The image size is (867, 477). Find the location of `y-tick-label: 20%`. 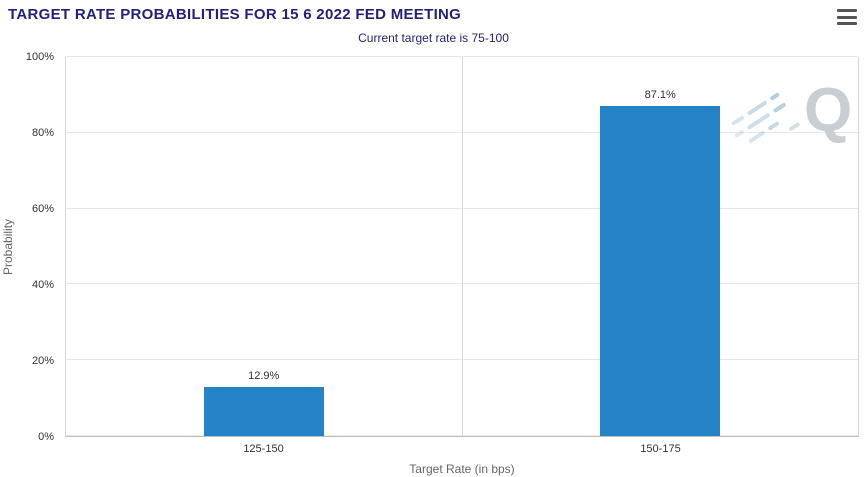

y-tick-label: 20% is located at coordinates (42, 361).